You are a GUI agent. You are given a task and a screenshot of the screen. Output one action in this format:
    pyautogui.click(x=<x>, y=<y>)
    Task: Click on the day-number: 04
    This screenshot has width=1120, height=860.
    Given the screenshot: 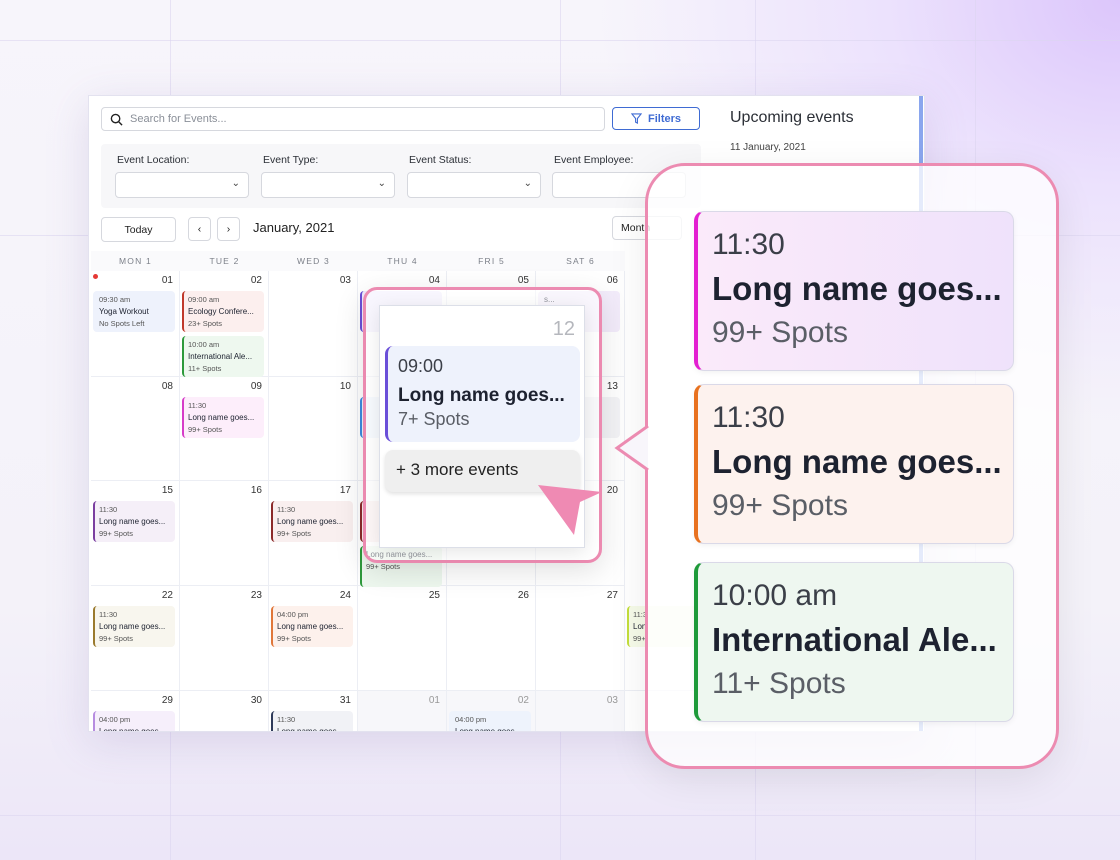 What is the action you would take?
    pyautogui.click(x=434, y=280)
    